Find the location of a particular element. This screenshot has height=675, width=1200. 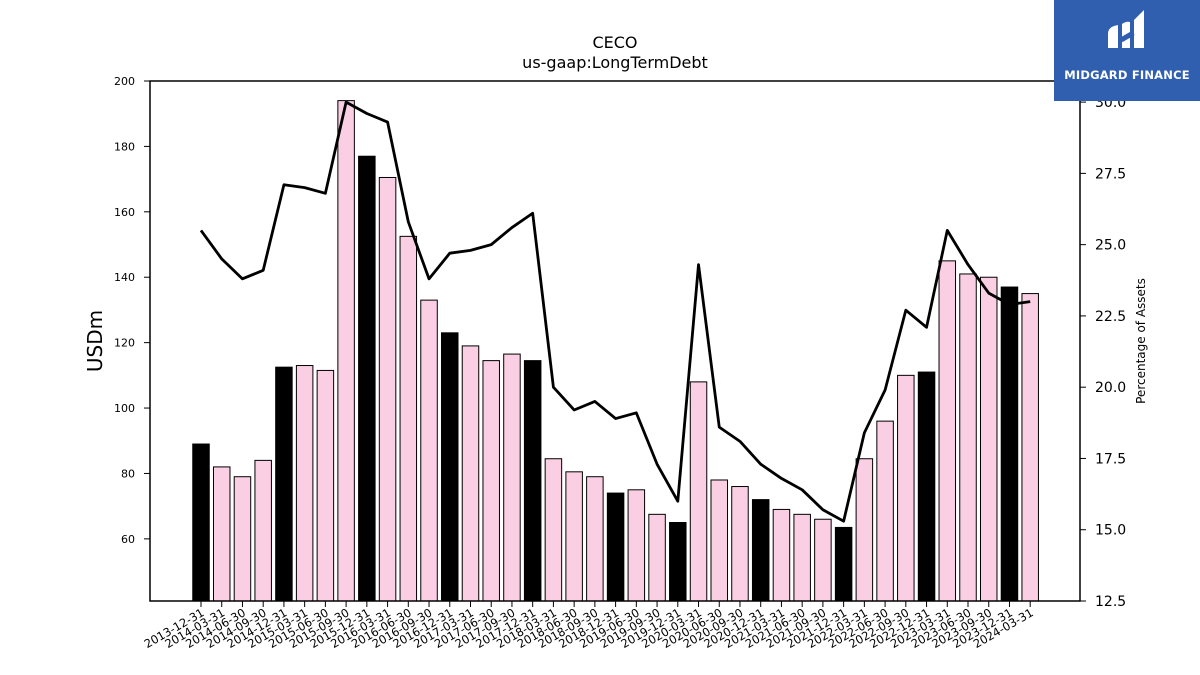

y2-tick-label: 12.5 is located at coordinates (1110, 602).